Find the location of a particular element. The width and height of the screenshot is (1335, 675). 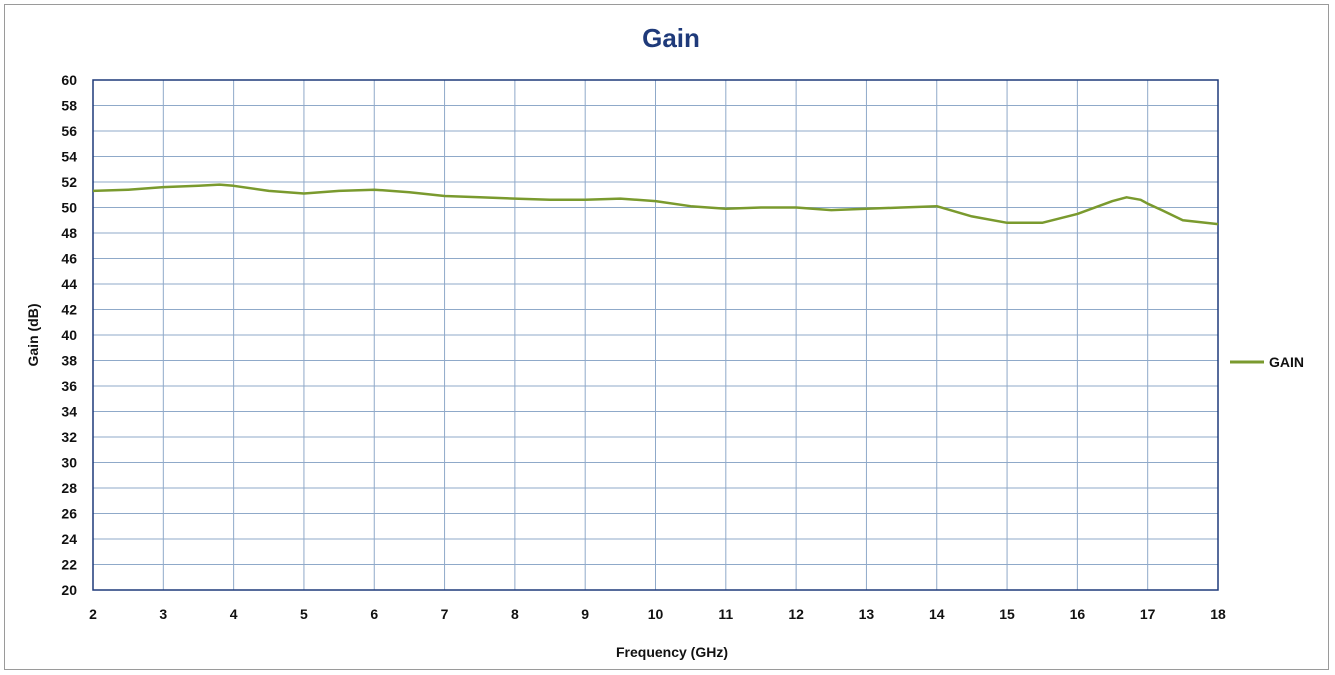

x-axis-label: Frequency (GHz) is located at coordinates (672, 652).